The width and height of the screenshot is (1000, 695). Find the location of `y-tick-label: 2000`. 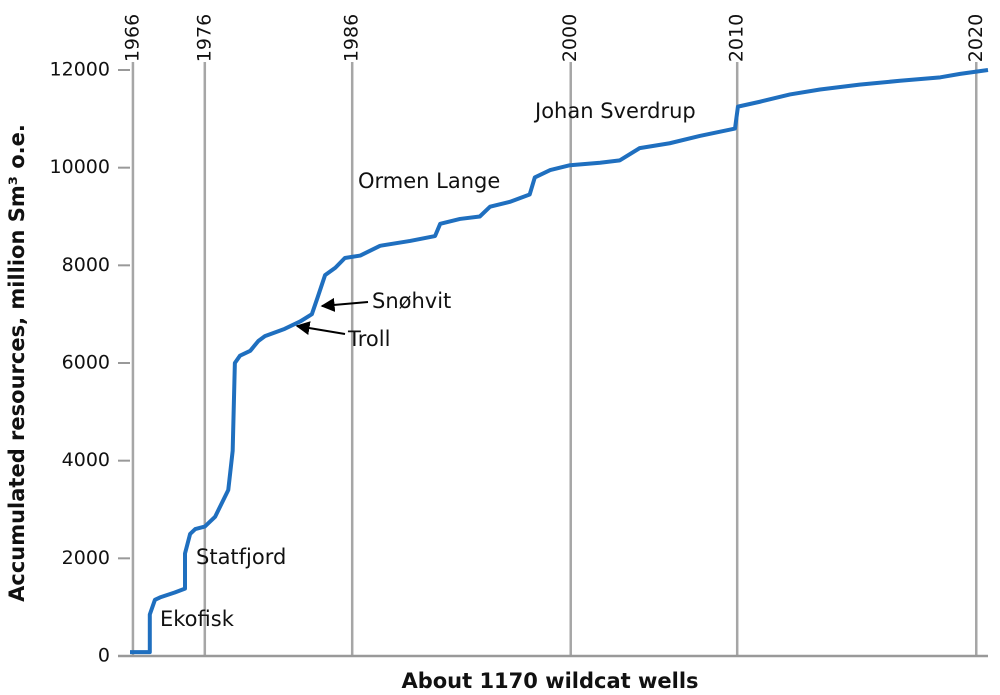

y-tick-label: 2000 is located at coordinates (86, 558).